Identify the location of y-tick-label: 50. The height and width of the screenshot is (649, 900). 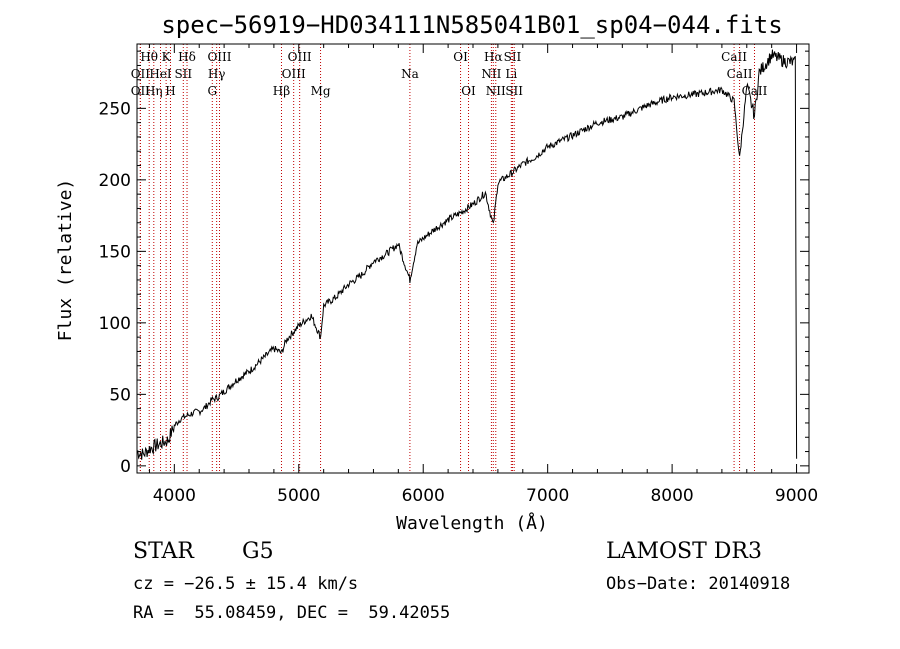
(120, 395).